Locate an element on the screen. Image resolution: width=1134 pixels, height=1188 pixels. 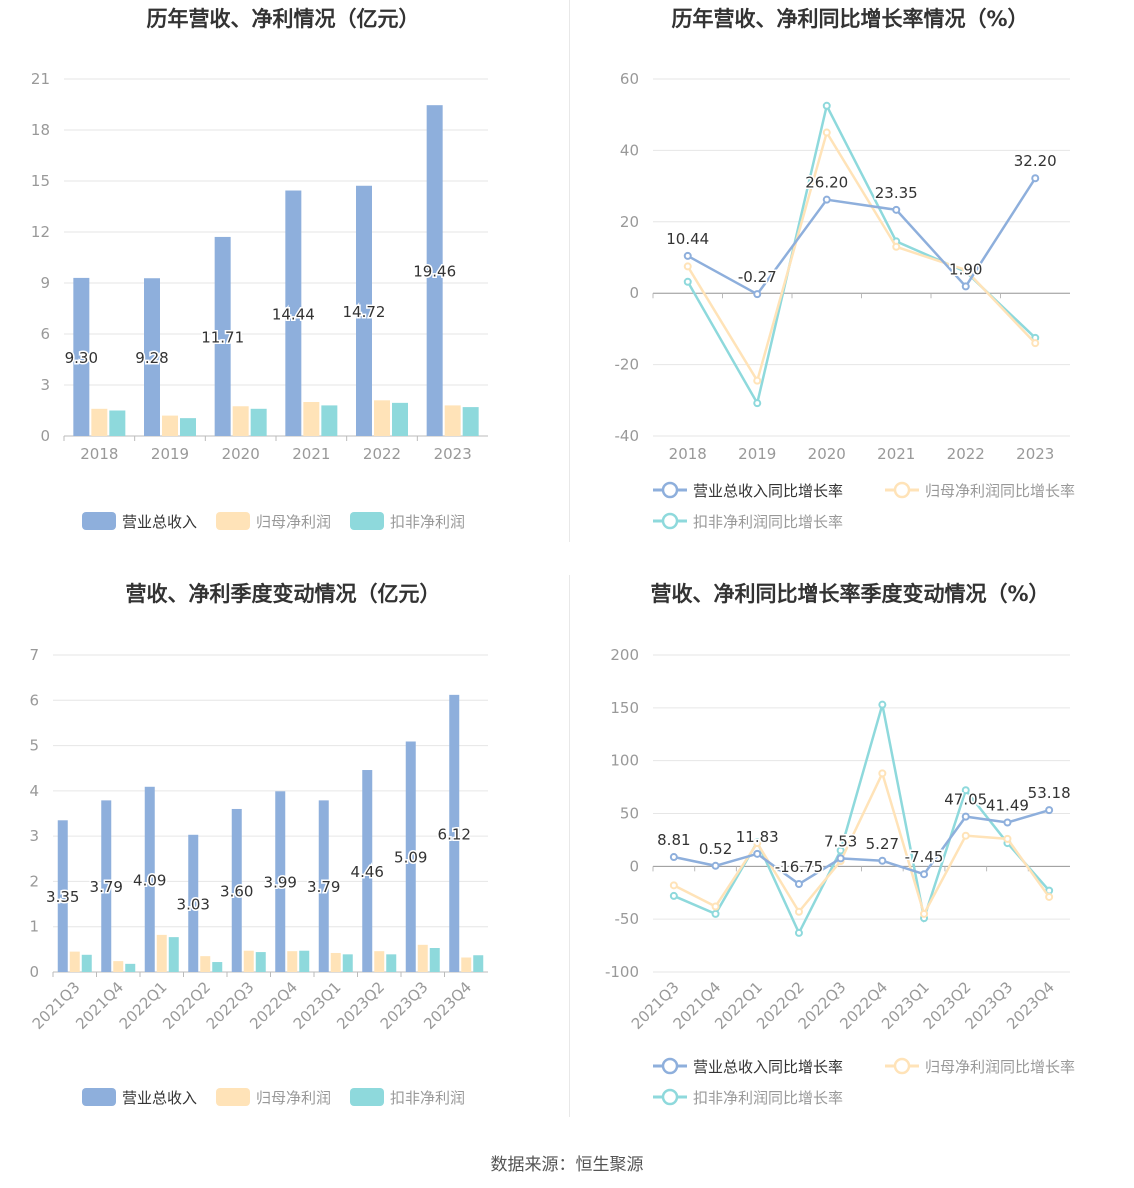
data-label: 4.46 is located at coordinates (367, 872).